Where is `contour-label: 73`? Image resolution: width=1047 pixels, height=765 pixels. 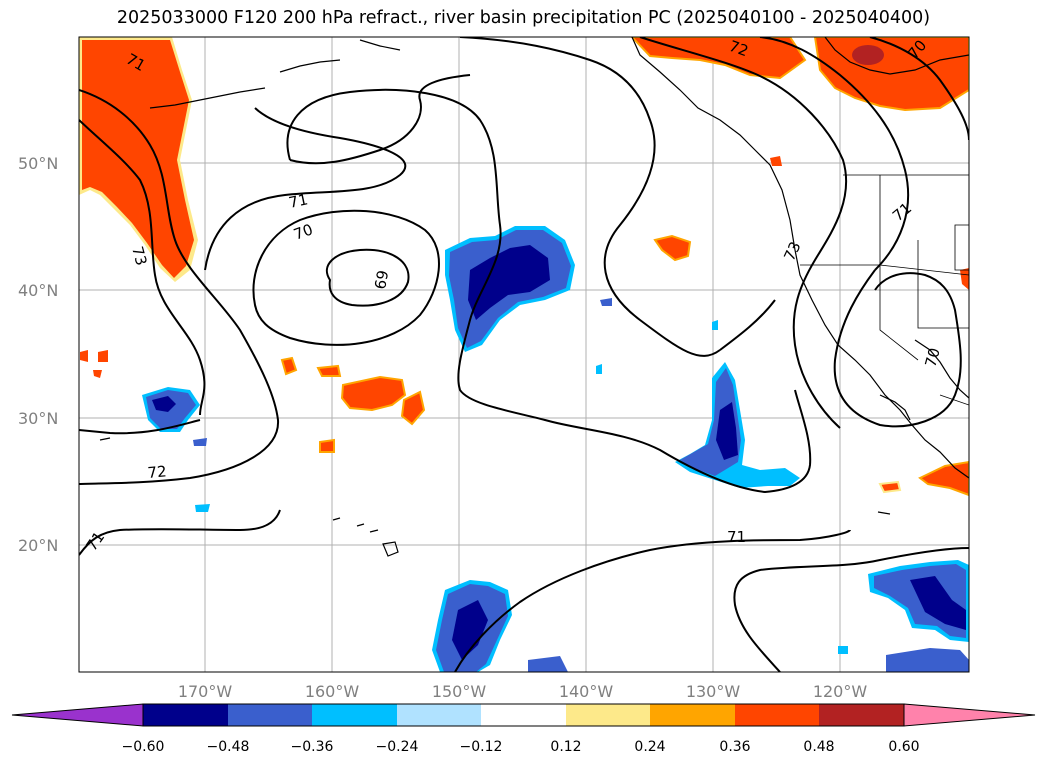 contour-label: 73 is located at coordinates (139, 255).